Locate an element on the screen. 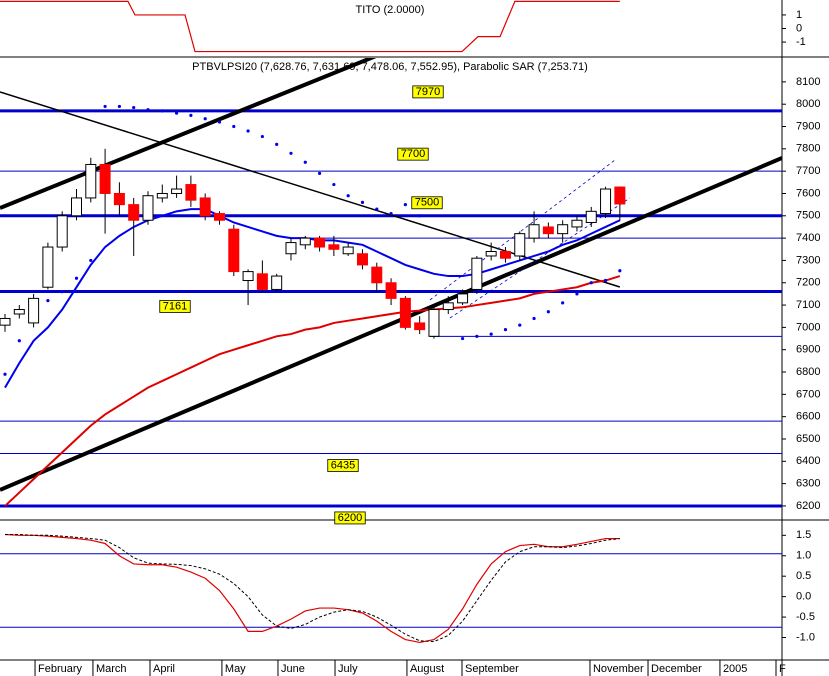  y-tick-label: 1.0 is located at coordinates (803, 556).